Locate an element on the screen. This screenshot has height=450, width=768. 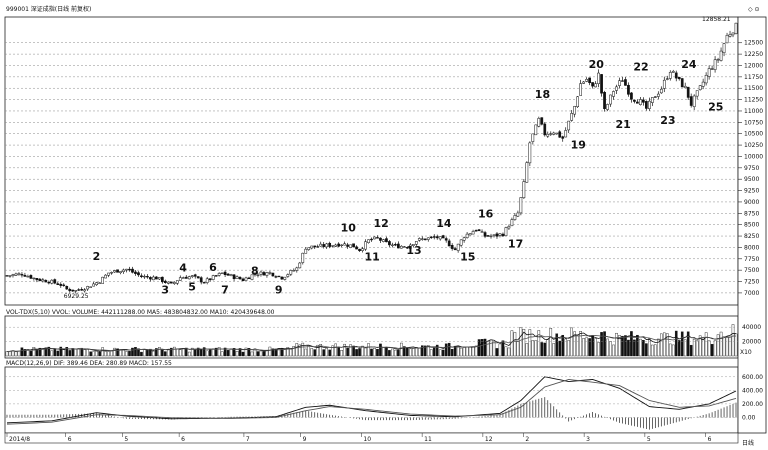
wave-label: 2 is located at coordinates (97, 256).